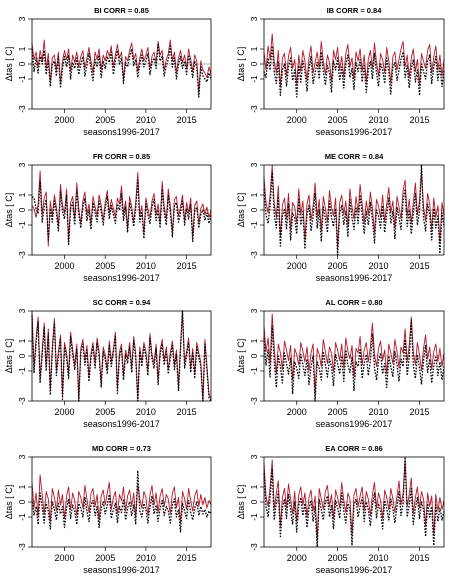  I want to click on panel-title: EA CORR = 0.86, so click(353, 448).